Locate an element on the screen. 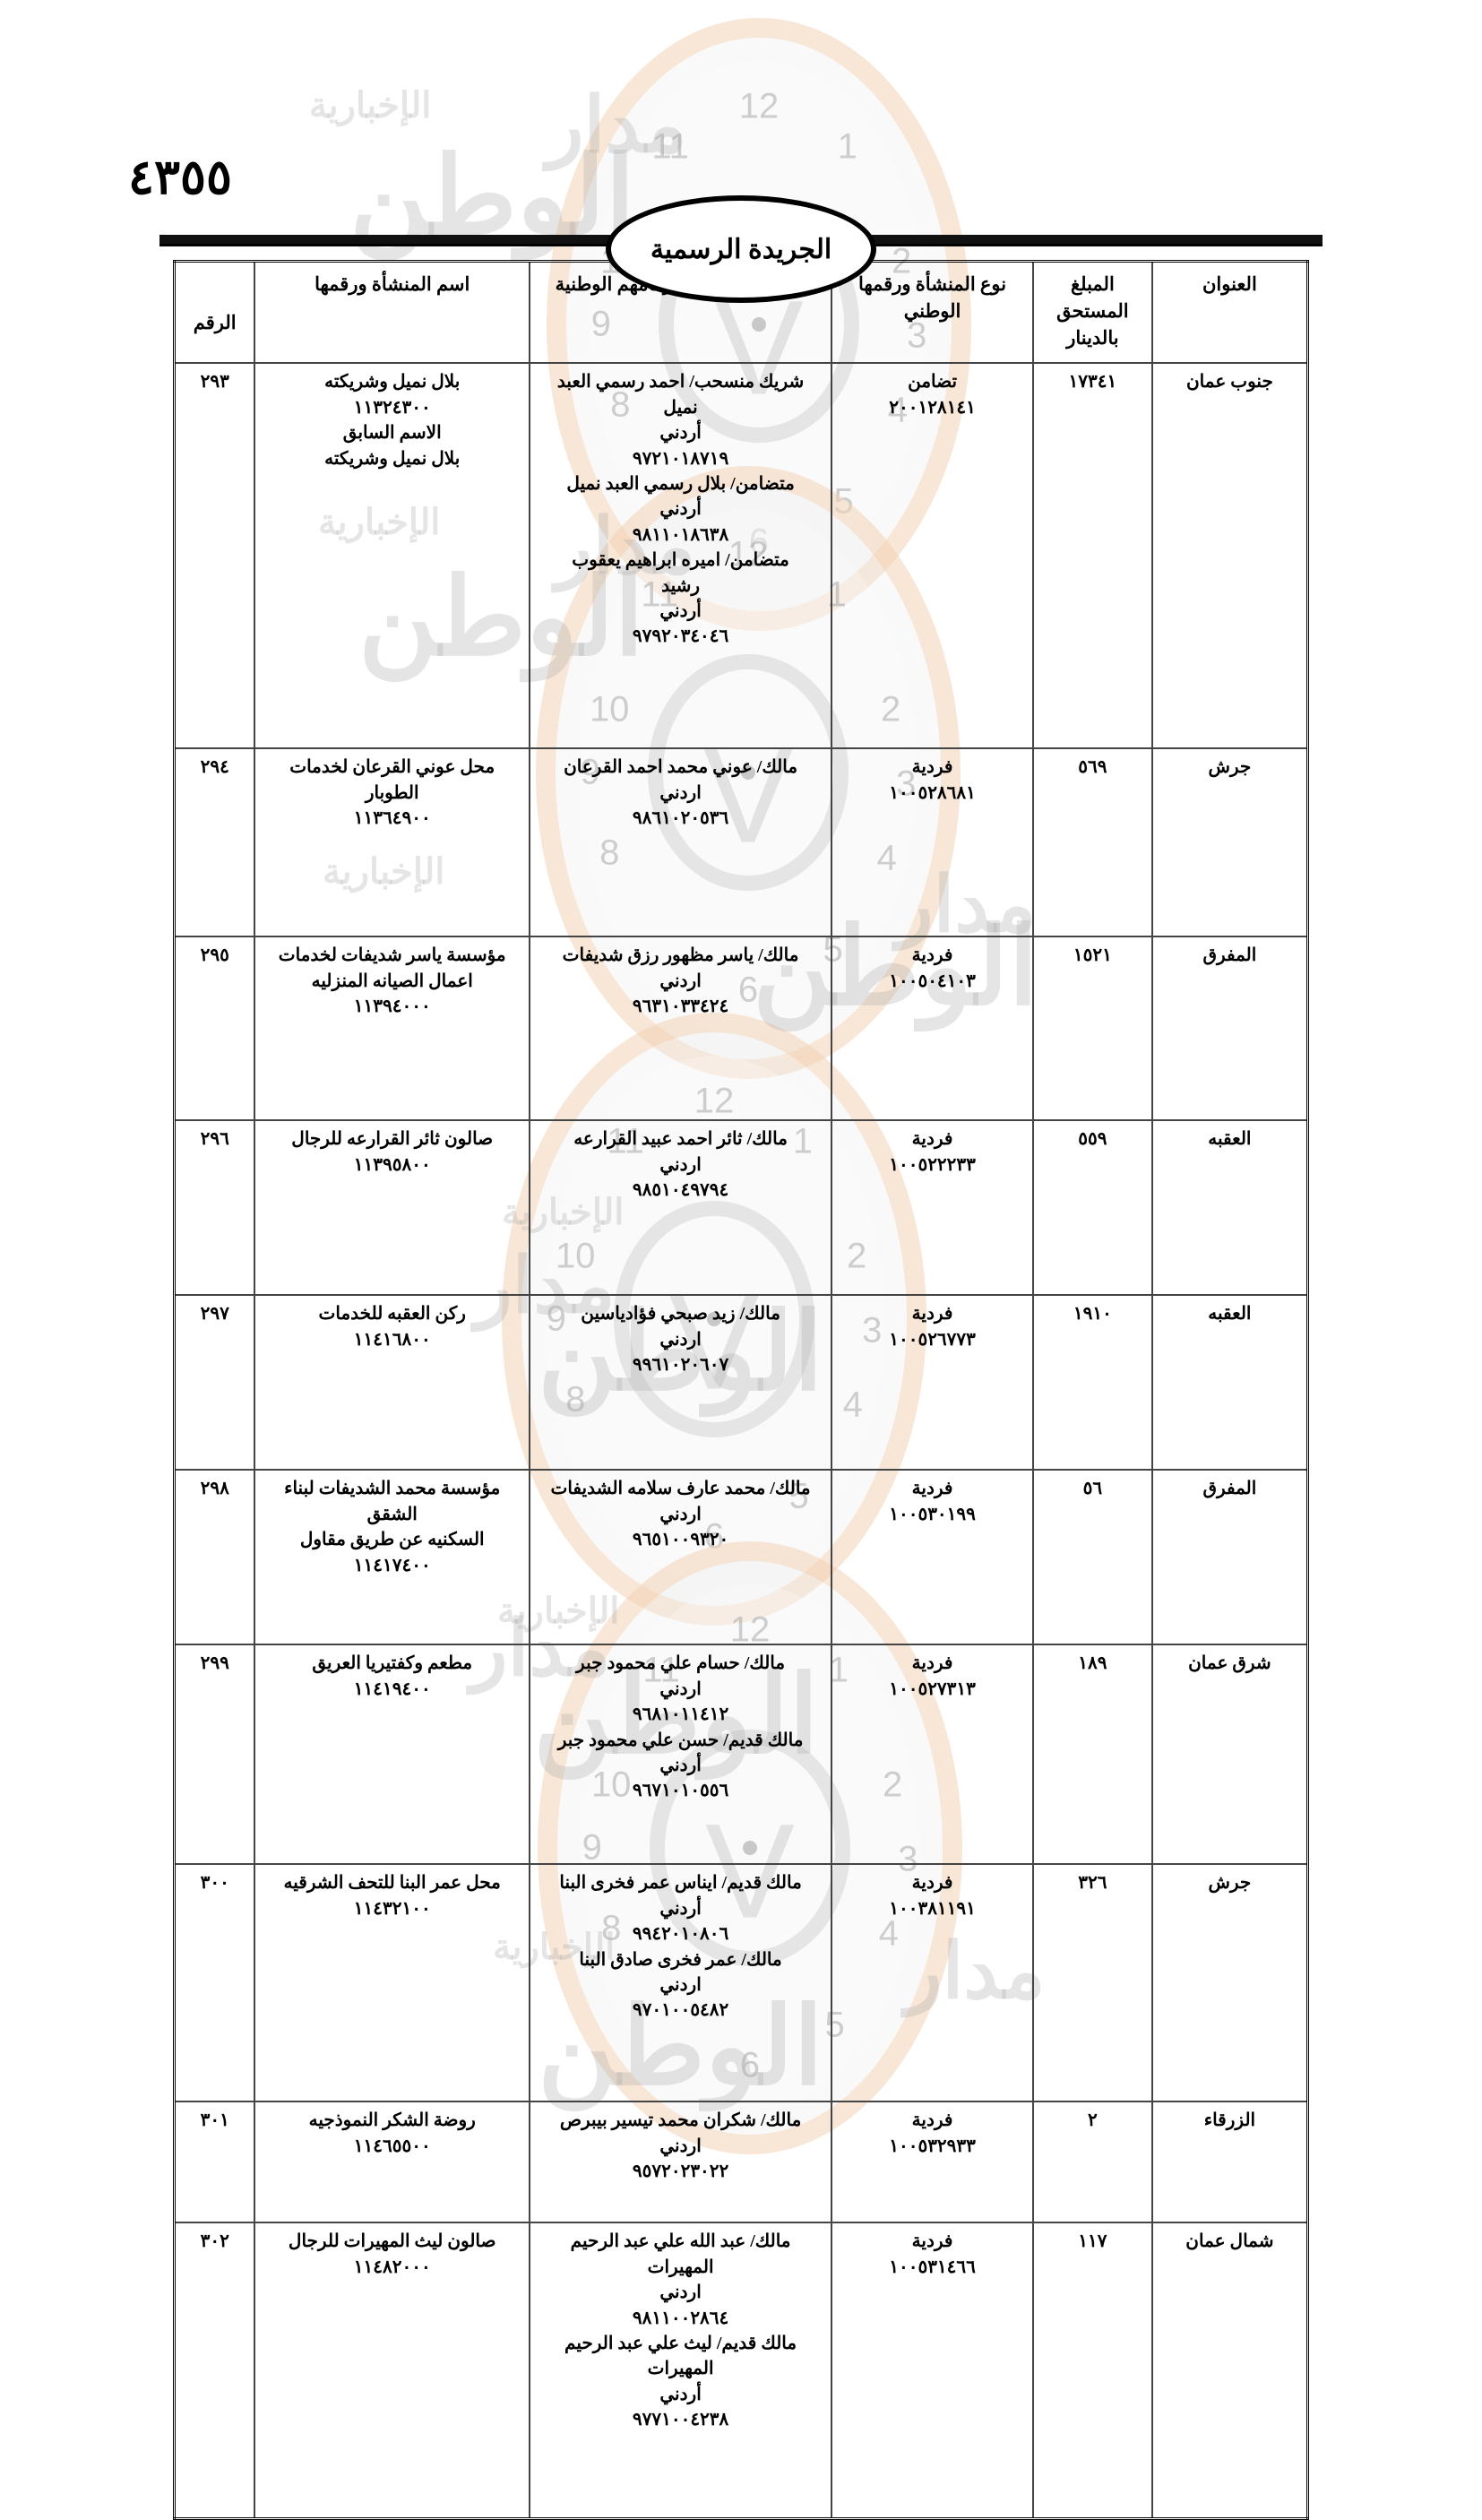 Image resolution: width=1482 pixels, height=2520 pixels. establishment-line: مطعم وكفتيريا العريق is located at coordinates (392, 1663).